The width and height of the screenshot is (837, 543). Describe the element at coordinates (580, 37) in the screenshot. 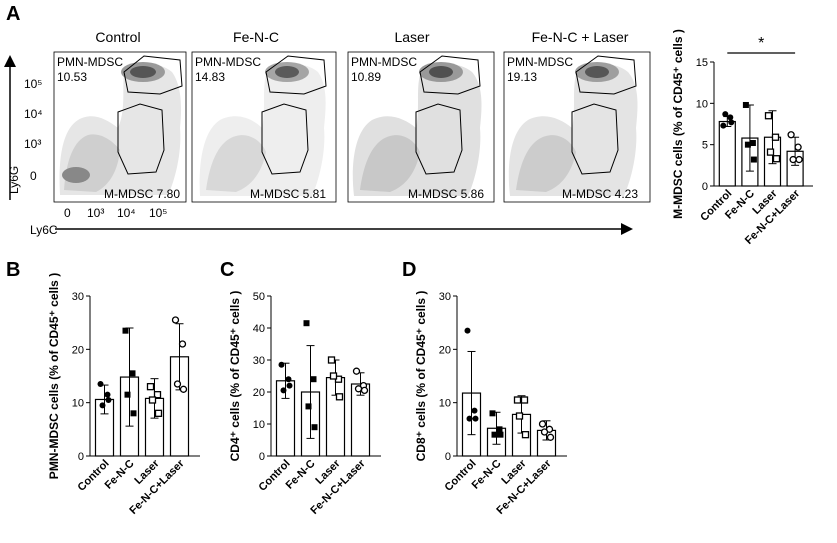

I see `flow-plot-title: Fe-N-C + Laser` at that location.